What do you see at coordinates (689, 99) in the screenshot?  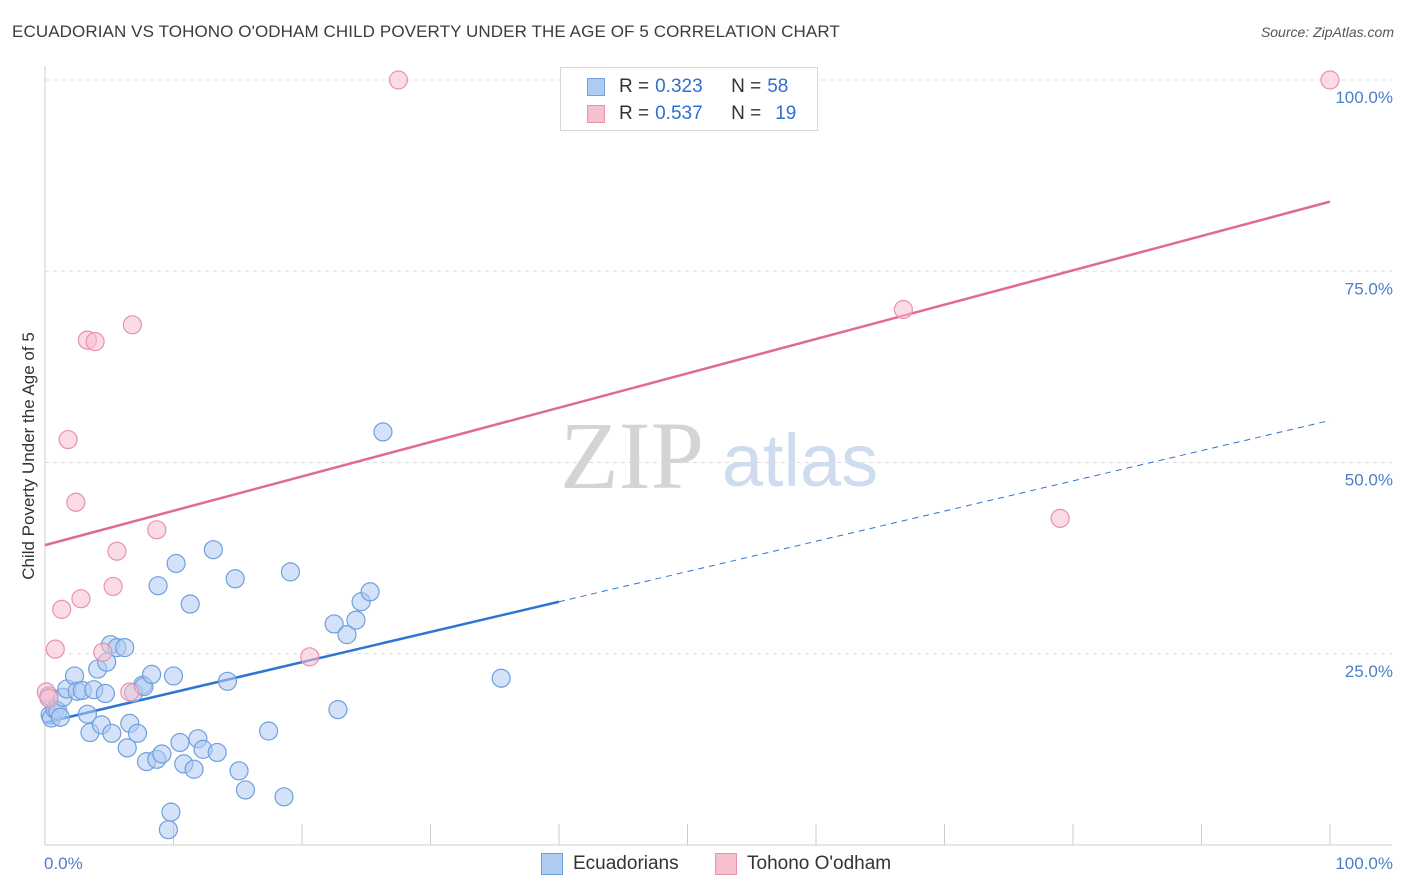 I see `legend: R = 0.323 N = 58 R = 0.537 N = 19` at bounding box center [689, 99].